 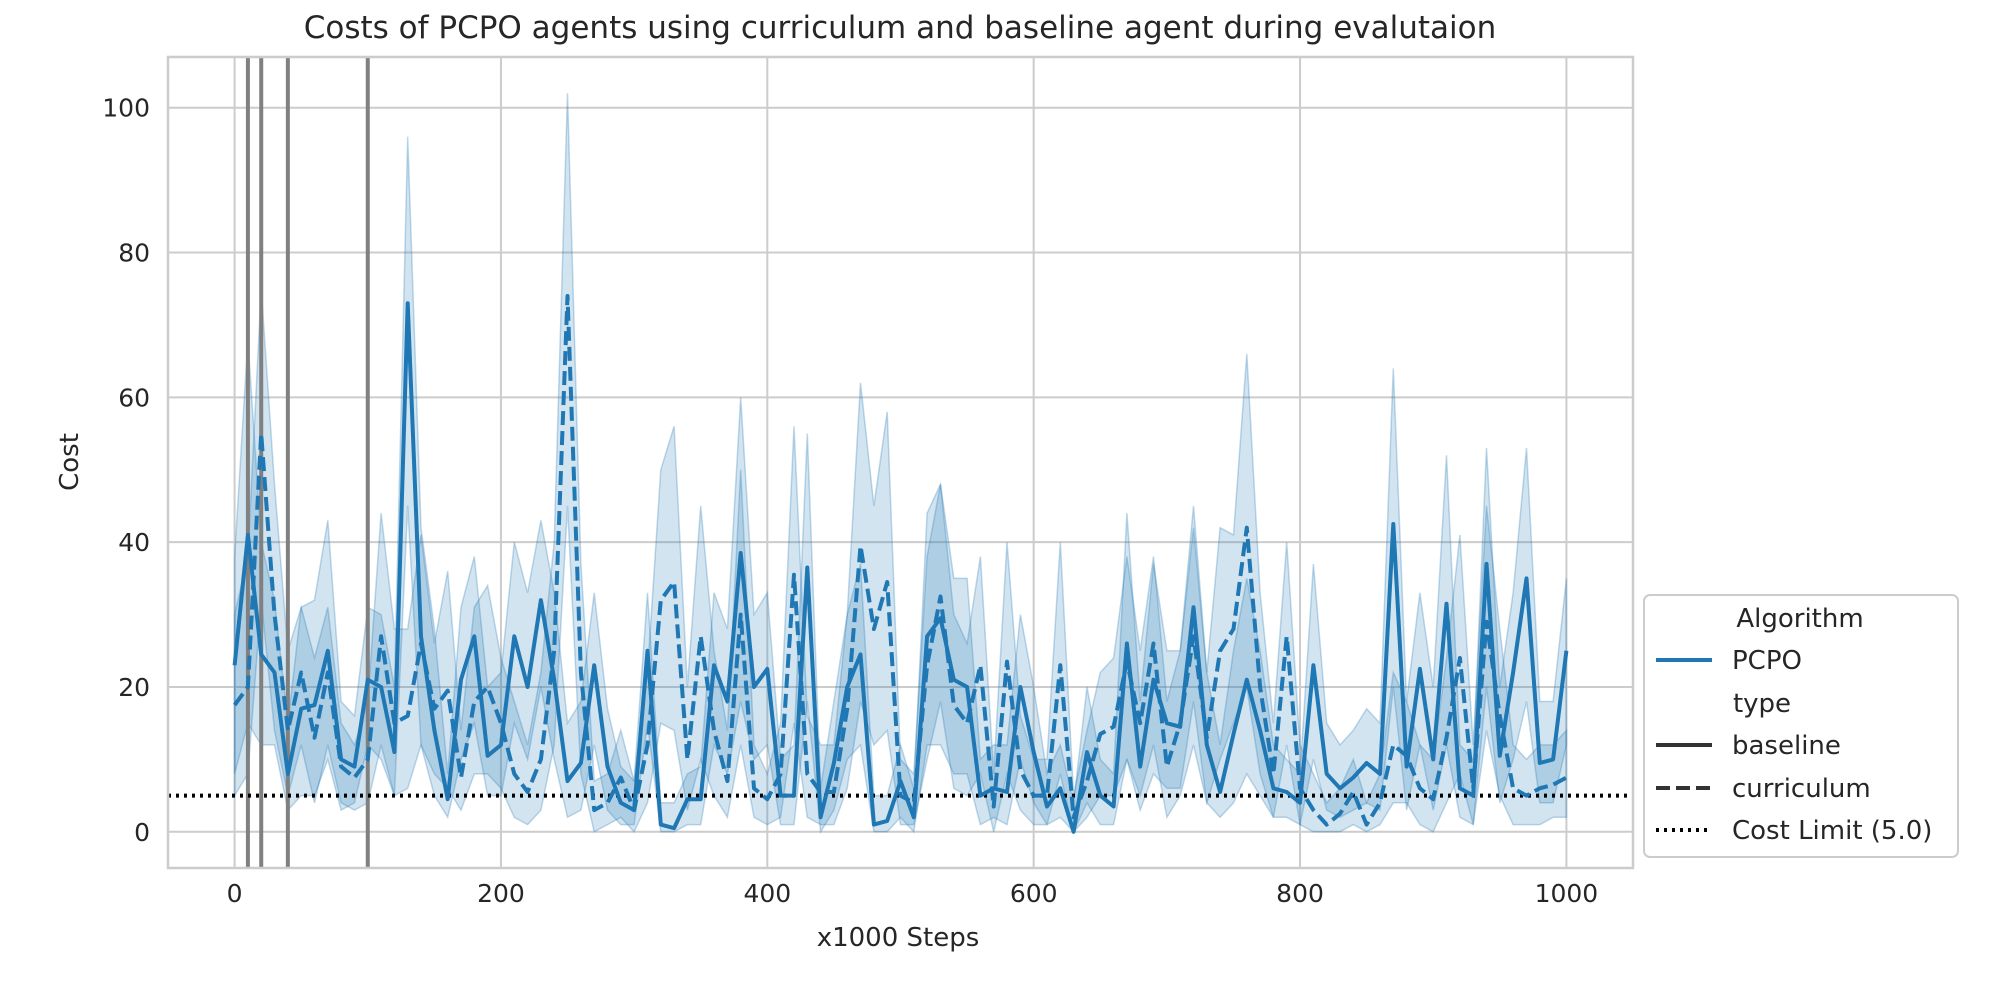 What do you see at coordinates (1300, 893) in the screenshot?
I see `x-tick-label: 800` at bounding box center [1300, 893].